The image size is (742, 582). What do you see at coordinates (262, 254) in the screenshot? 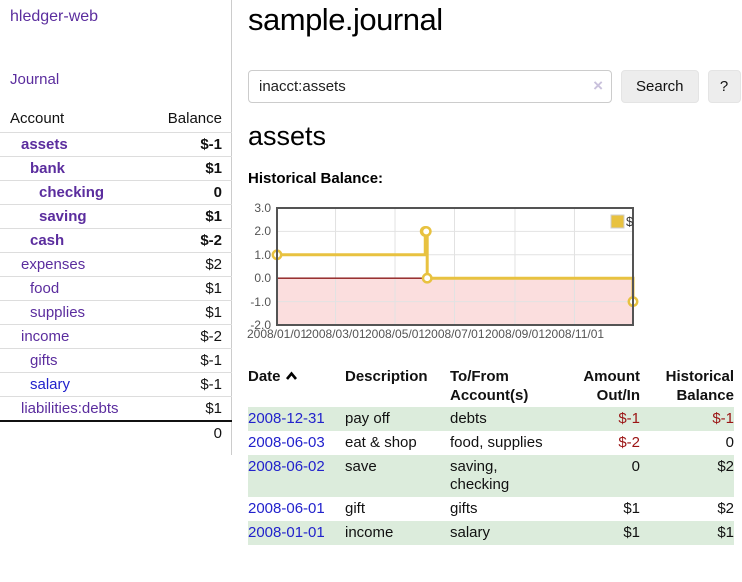
I see `y-axis-tick-label: 1.0` at bounding box center [262, 254].